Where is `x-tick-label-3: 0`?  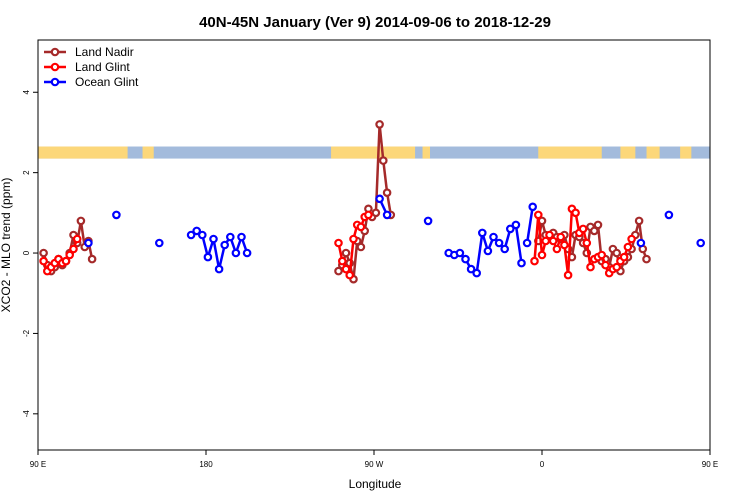 x-tick-label-3: 0 is located at coordinates (542, 464).